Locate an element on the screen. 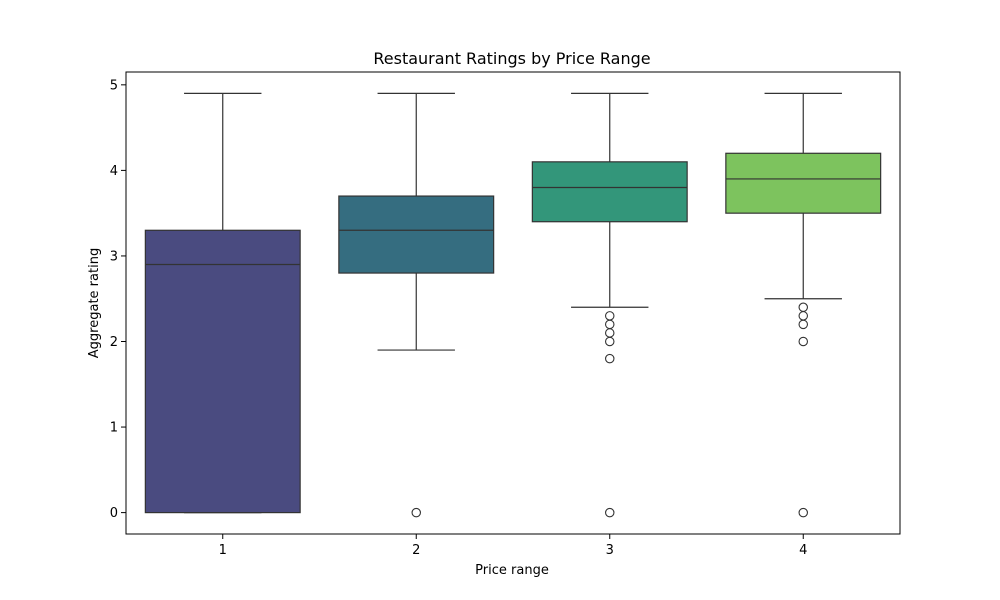 The image size is (1000, 600). chart-title: Restaurant Ratings by Price Range is located at coordinates (511, 58).